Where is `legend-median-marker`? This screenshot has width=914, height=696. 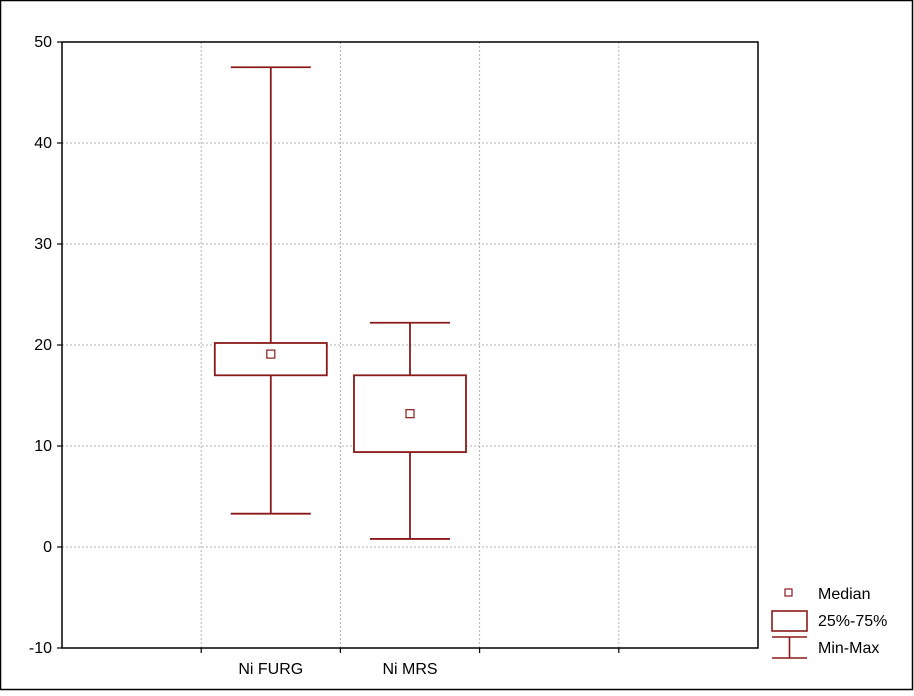
legend-median-marker is located at coordinates (788, 592).